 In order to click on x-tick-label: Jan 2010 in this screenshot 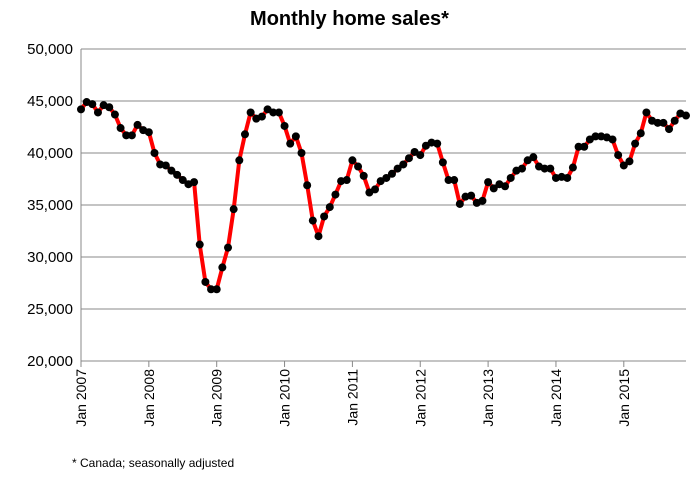, I will do `click(285, 398)`.